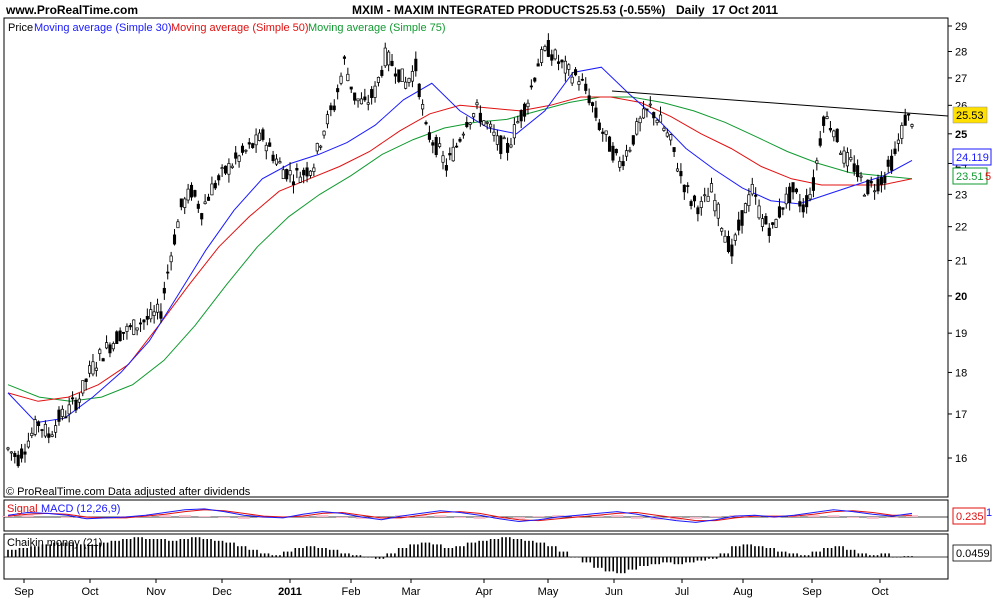  Describe the element at coordinates (24, 592) in the screenshot. I see `x-tick-label: Sep` at that location.